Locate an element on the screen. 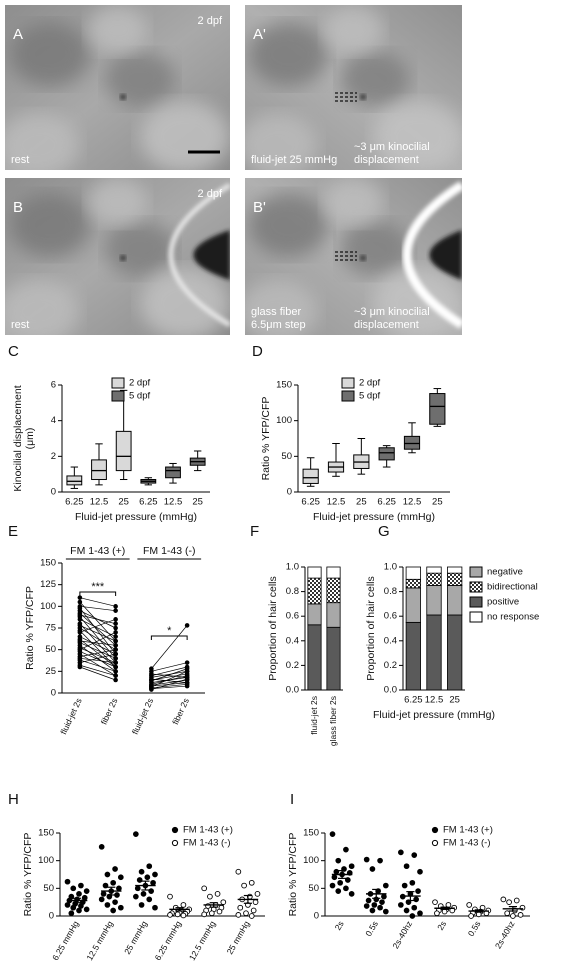 The image size is (562, 980). caption: displacement is located at coordinates (386, 160).